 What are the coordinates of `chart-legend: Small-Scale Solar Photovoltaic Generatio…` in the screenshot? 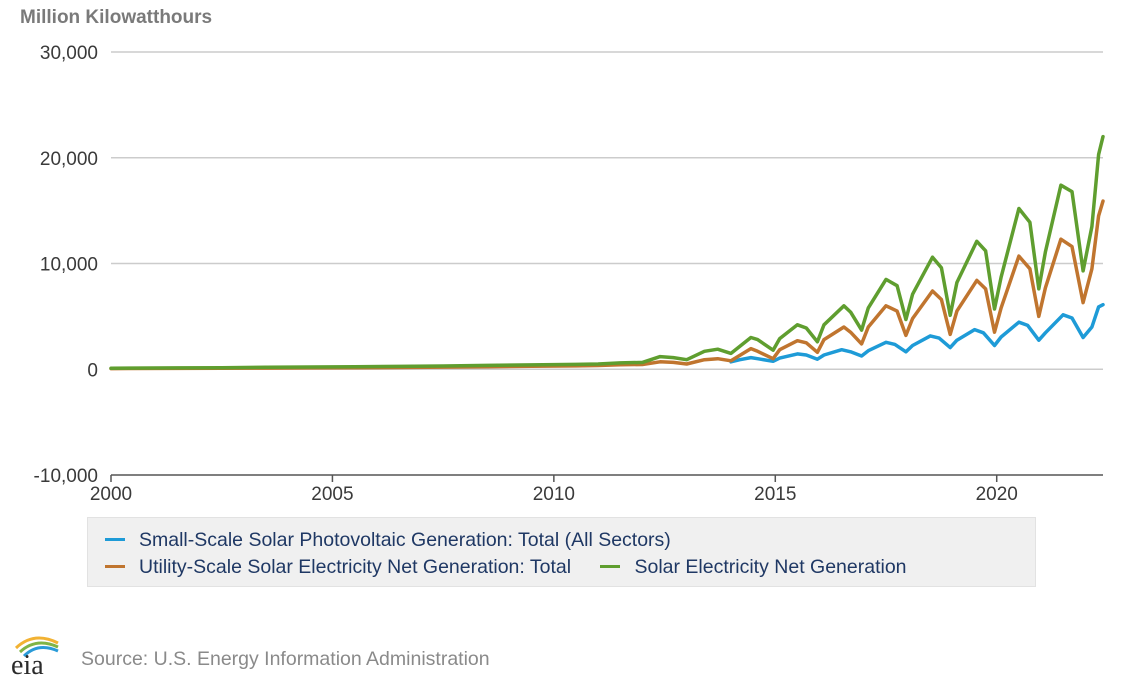 It's located at (561, 552).